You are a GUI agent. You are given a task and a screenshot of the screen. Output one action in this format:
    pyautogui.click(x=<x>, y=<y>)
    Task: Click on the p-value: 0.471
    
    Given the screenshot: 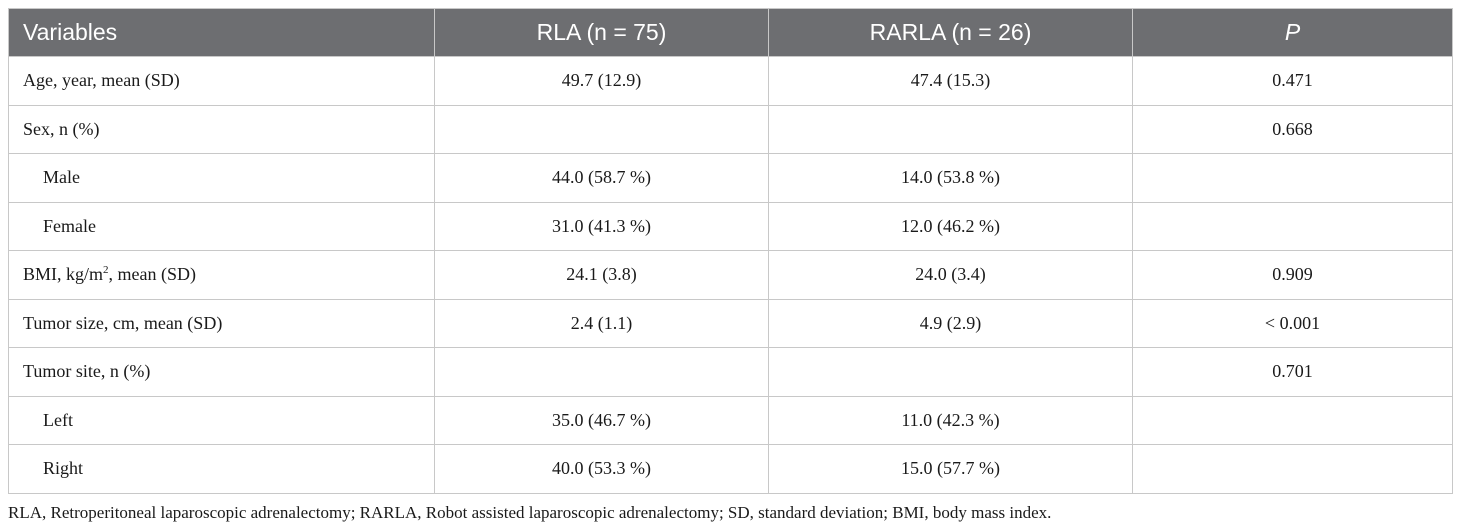 What is the action you would take?
    pyautogui.click(x=1292, y=81)
    